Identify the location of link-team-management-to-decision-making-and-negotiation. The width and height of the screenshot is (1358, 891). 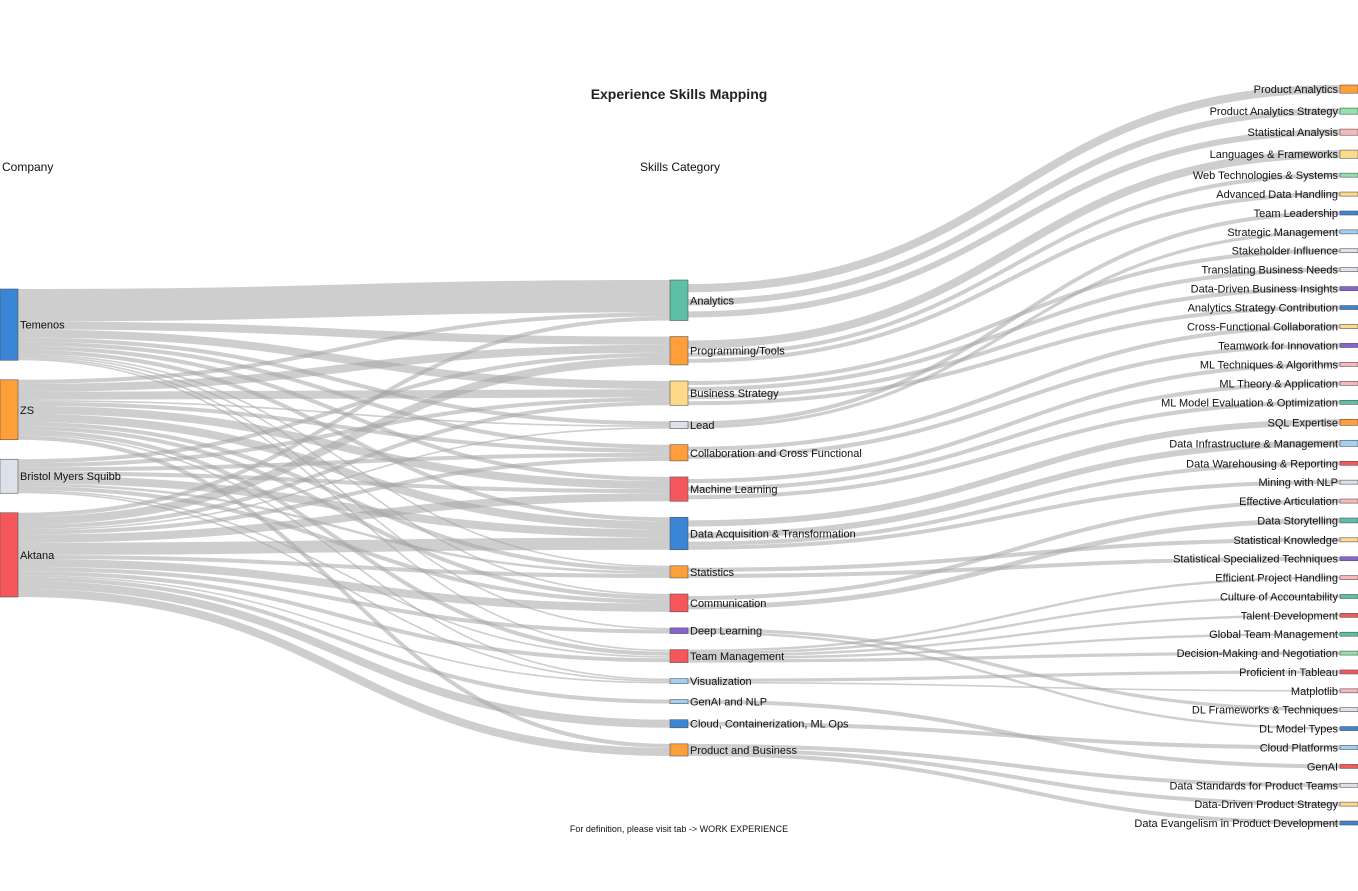
(1014, 657).